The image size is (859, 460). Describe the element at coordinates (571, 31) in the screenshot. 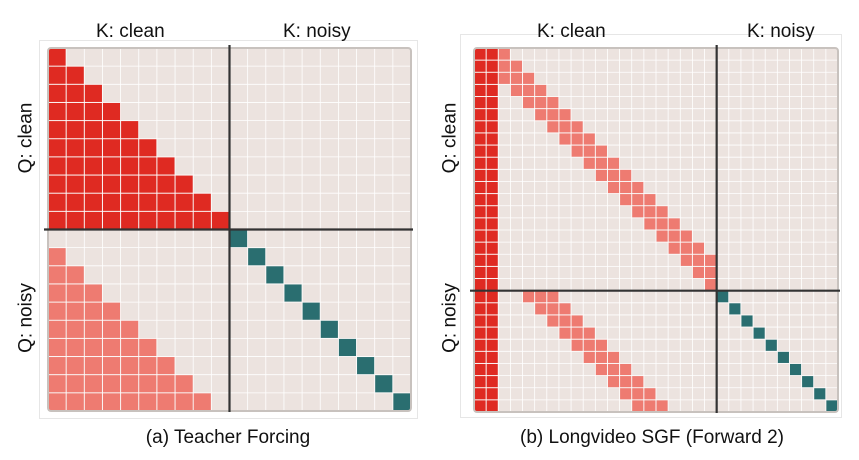

I see `panel-b-k-clean-label: K: clean` at that location.